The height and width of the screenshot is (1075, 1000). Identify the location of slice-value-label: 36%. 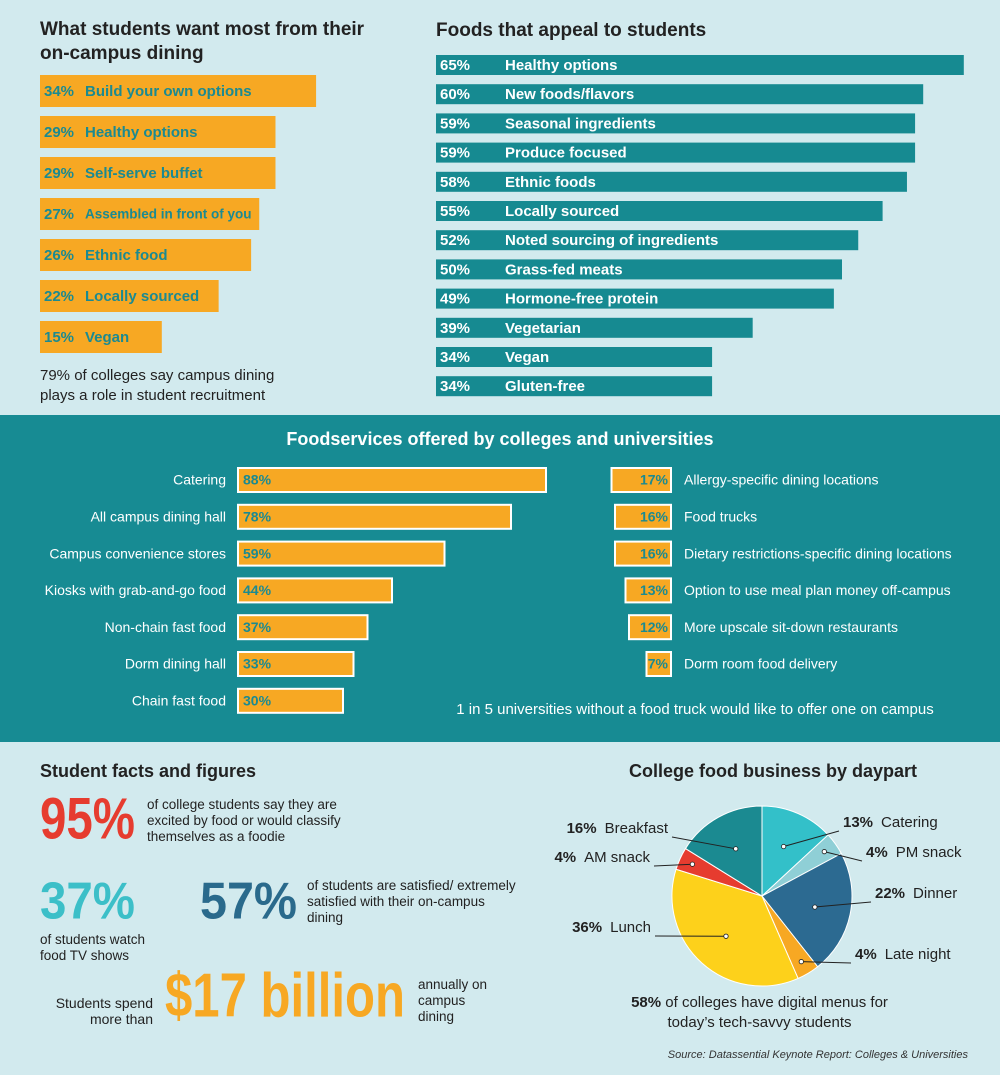
(587, 927).